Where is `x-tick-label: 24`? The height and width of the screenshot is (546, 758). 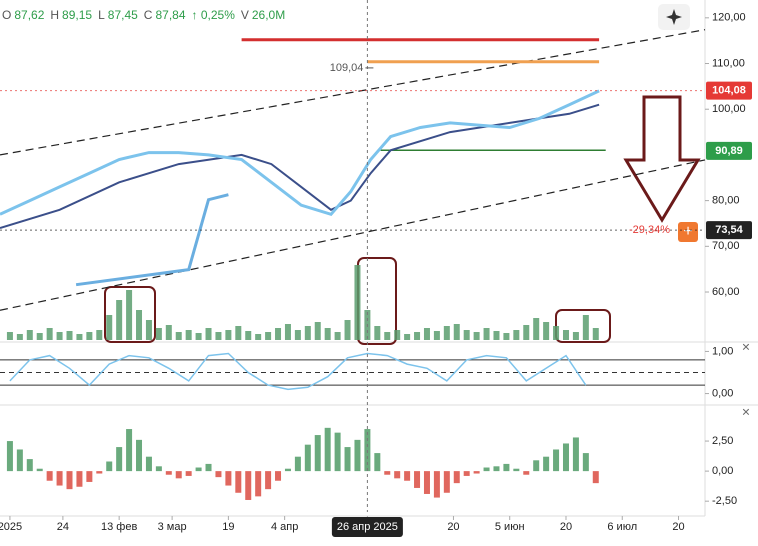
x-tick-label: 24 is located at coordinates (63, 527).